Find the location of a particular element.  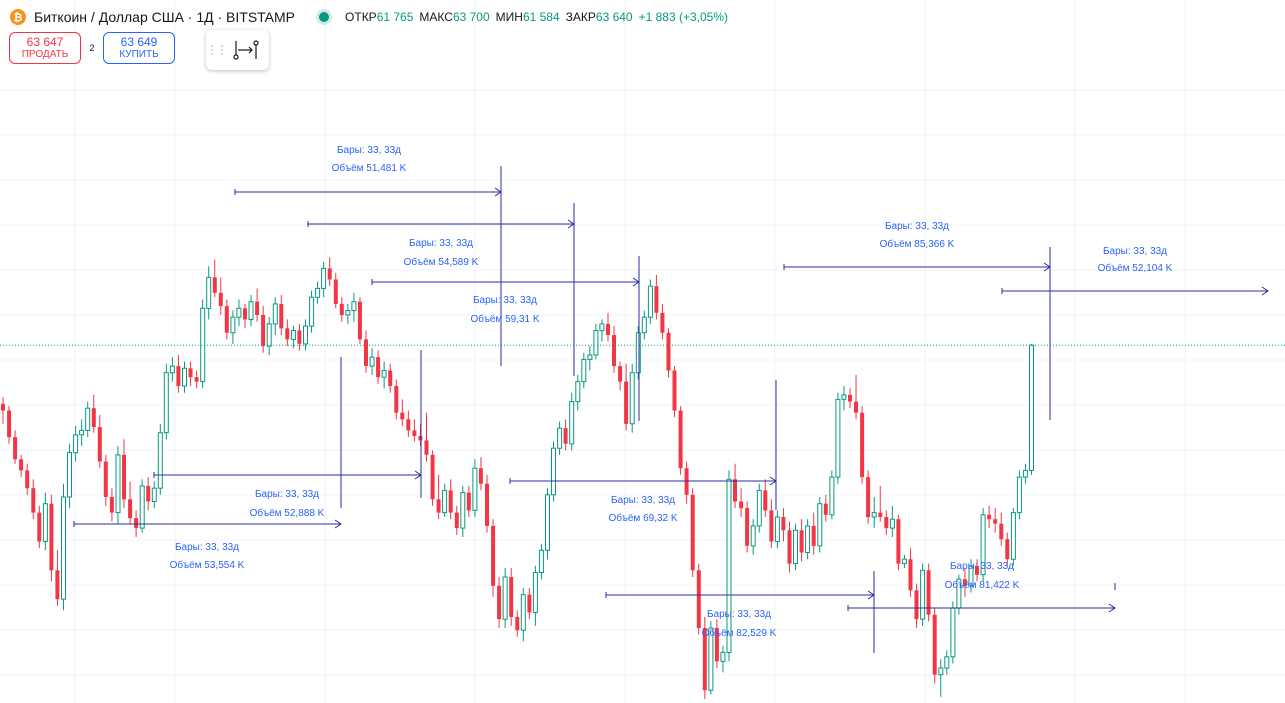

spread-value: 2 is located at coordinates (92, 48).